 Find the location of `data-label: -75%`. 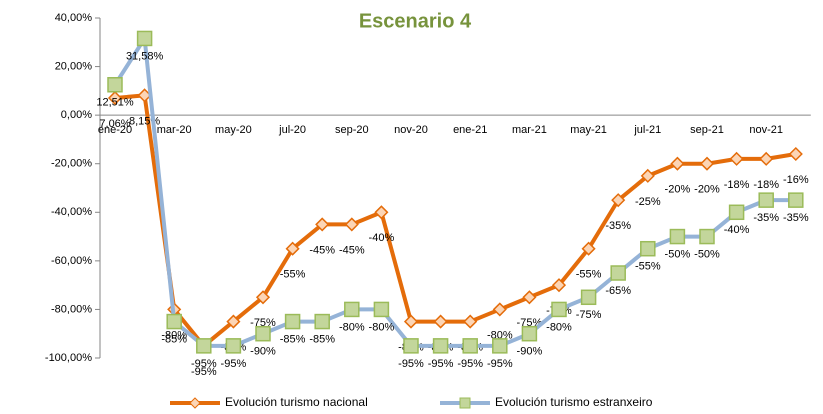

data-label: -75% is located at coordinates (589, 315).